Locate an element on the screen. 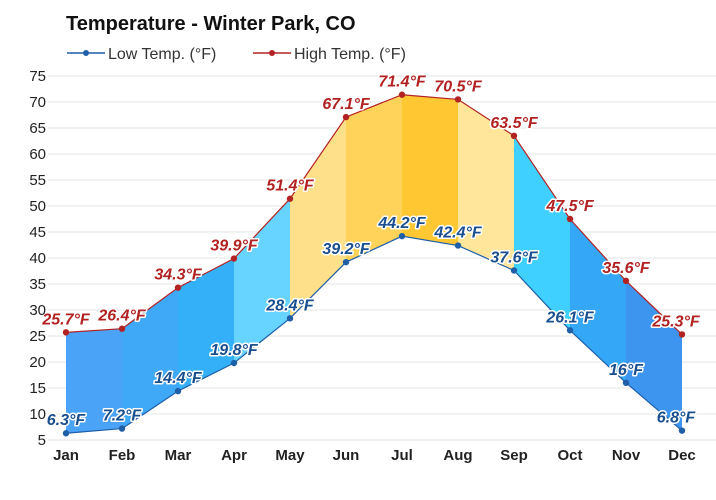 The image size is (716, 500). y-tick-label: 45 is located at coordinates (37, 232).